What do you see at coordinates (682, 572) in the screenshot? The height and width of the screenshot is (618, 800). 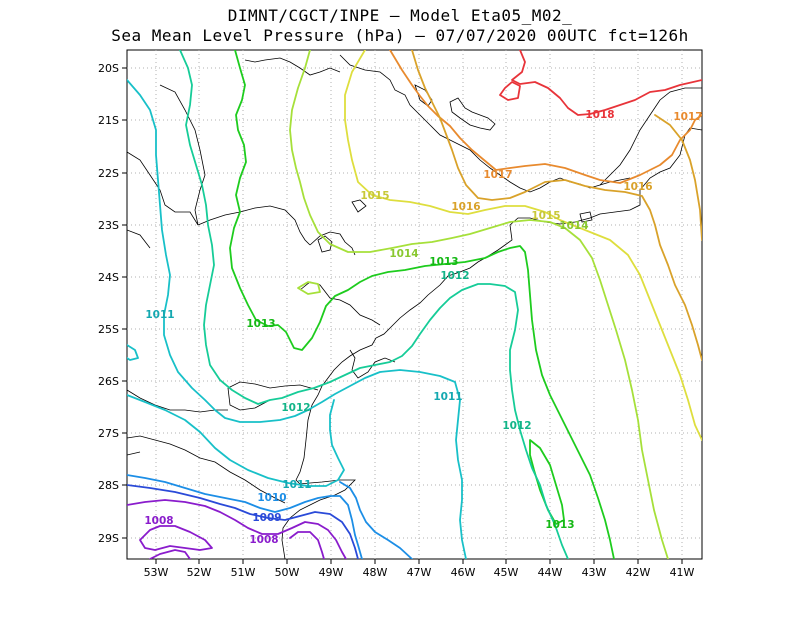 I see `lon-label: 41W` at bounding box center [682, 572].